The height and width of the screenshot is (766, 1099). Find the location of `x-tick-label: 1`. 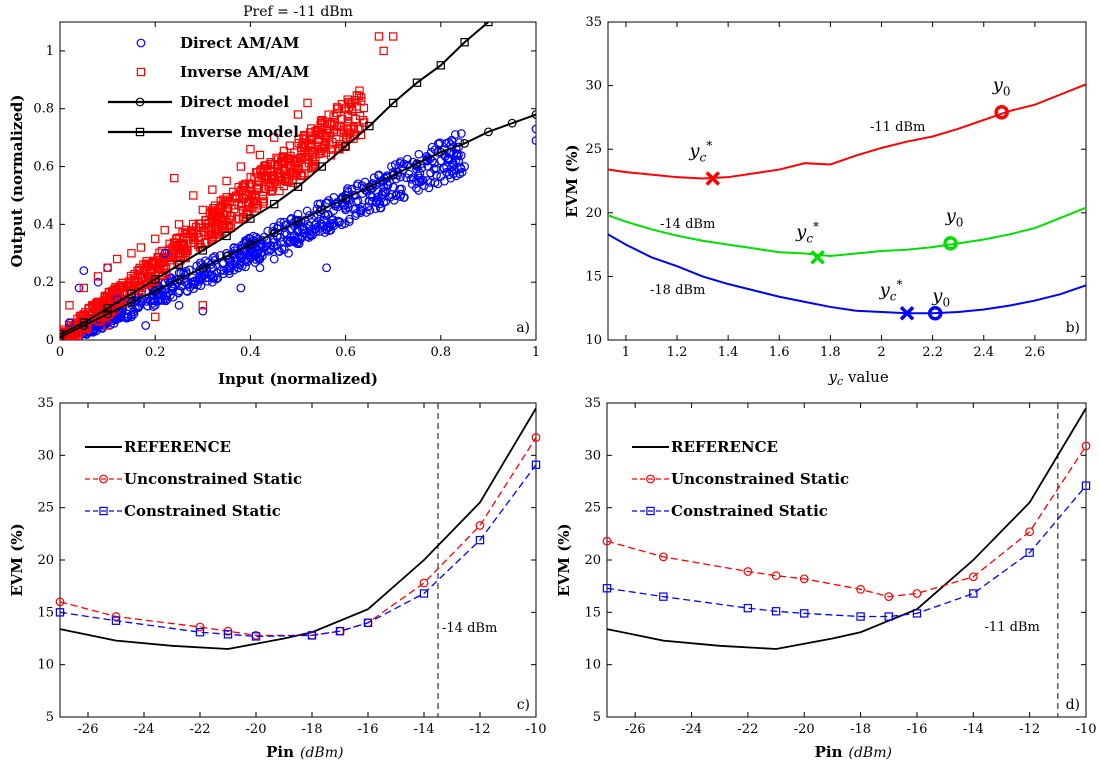

x-tick-label: 1 is located at coordinates (626, 352).